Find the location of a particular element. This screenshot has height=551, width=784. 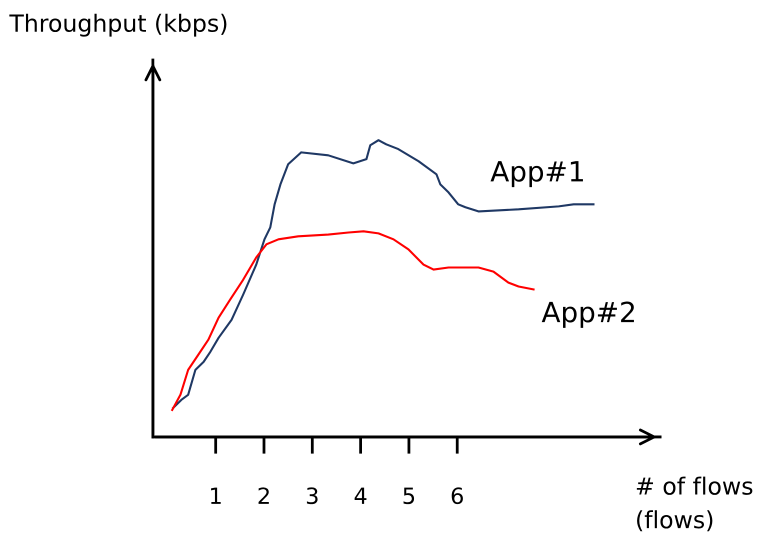

x-tick-label: 3 is located at coordinates (312, 495).